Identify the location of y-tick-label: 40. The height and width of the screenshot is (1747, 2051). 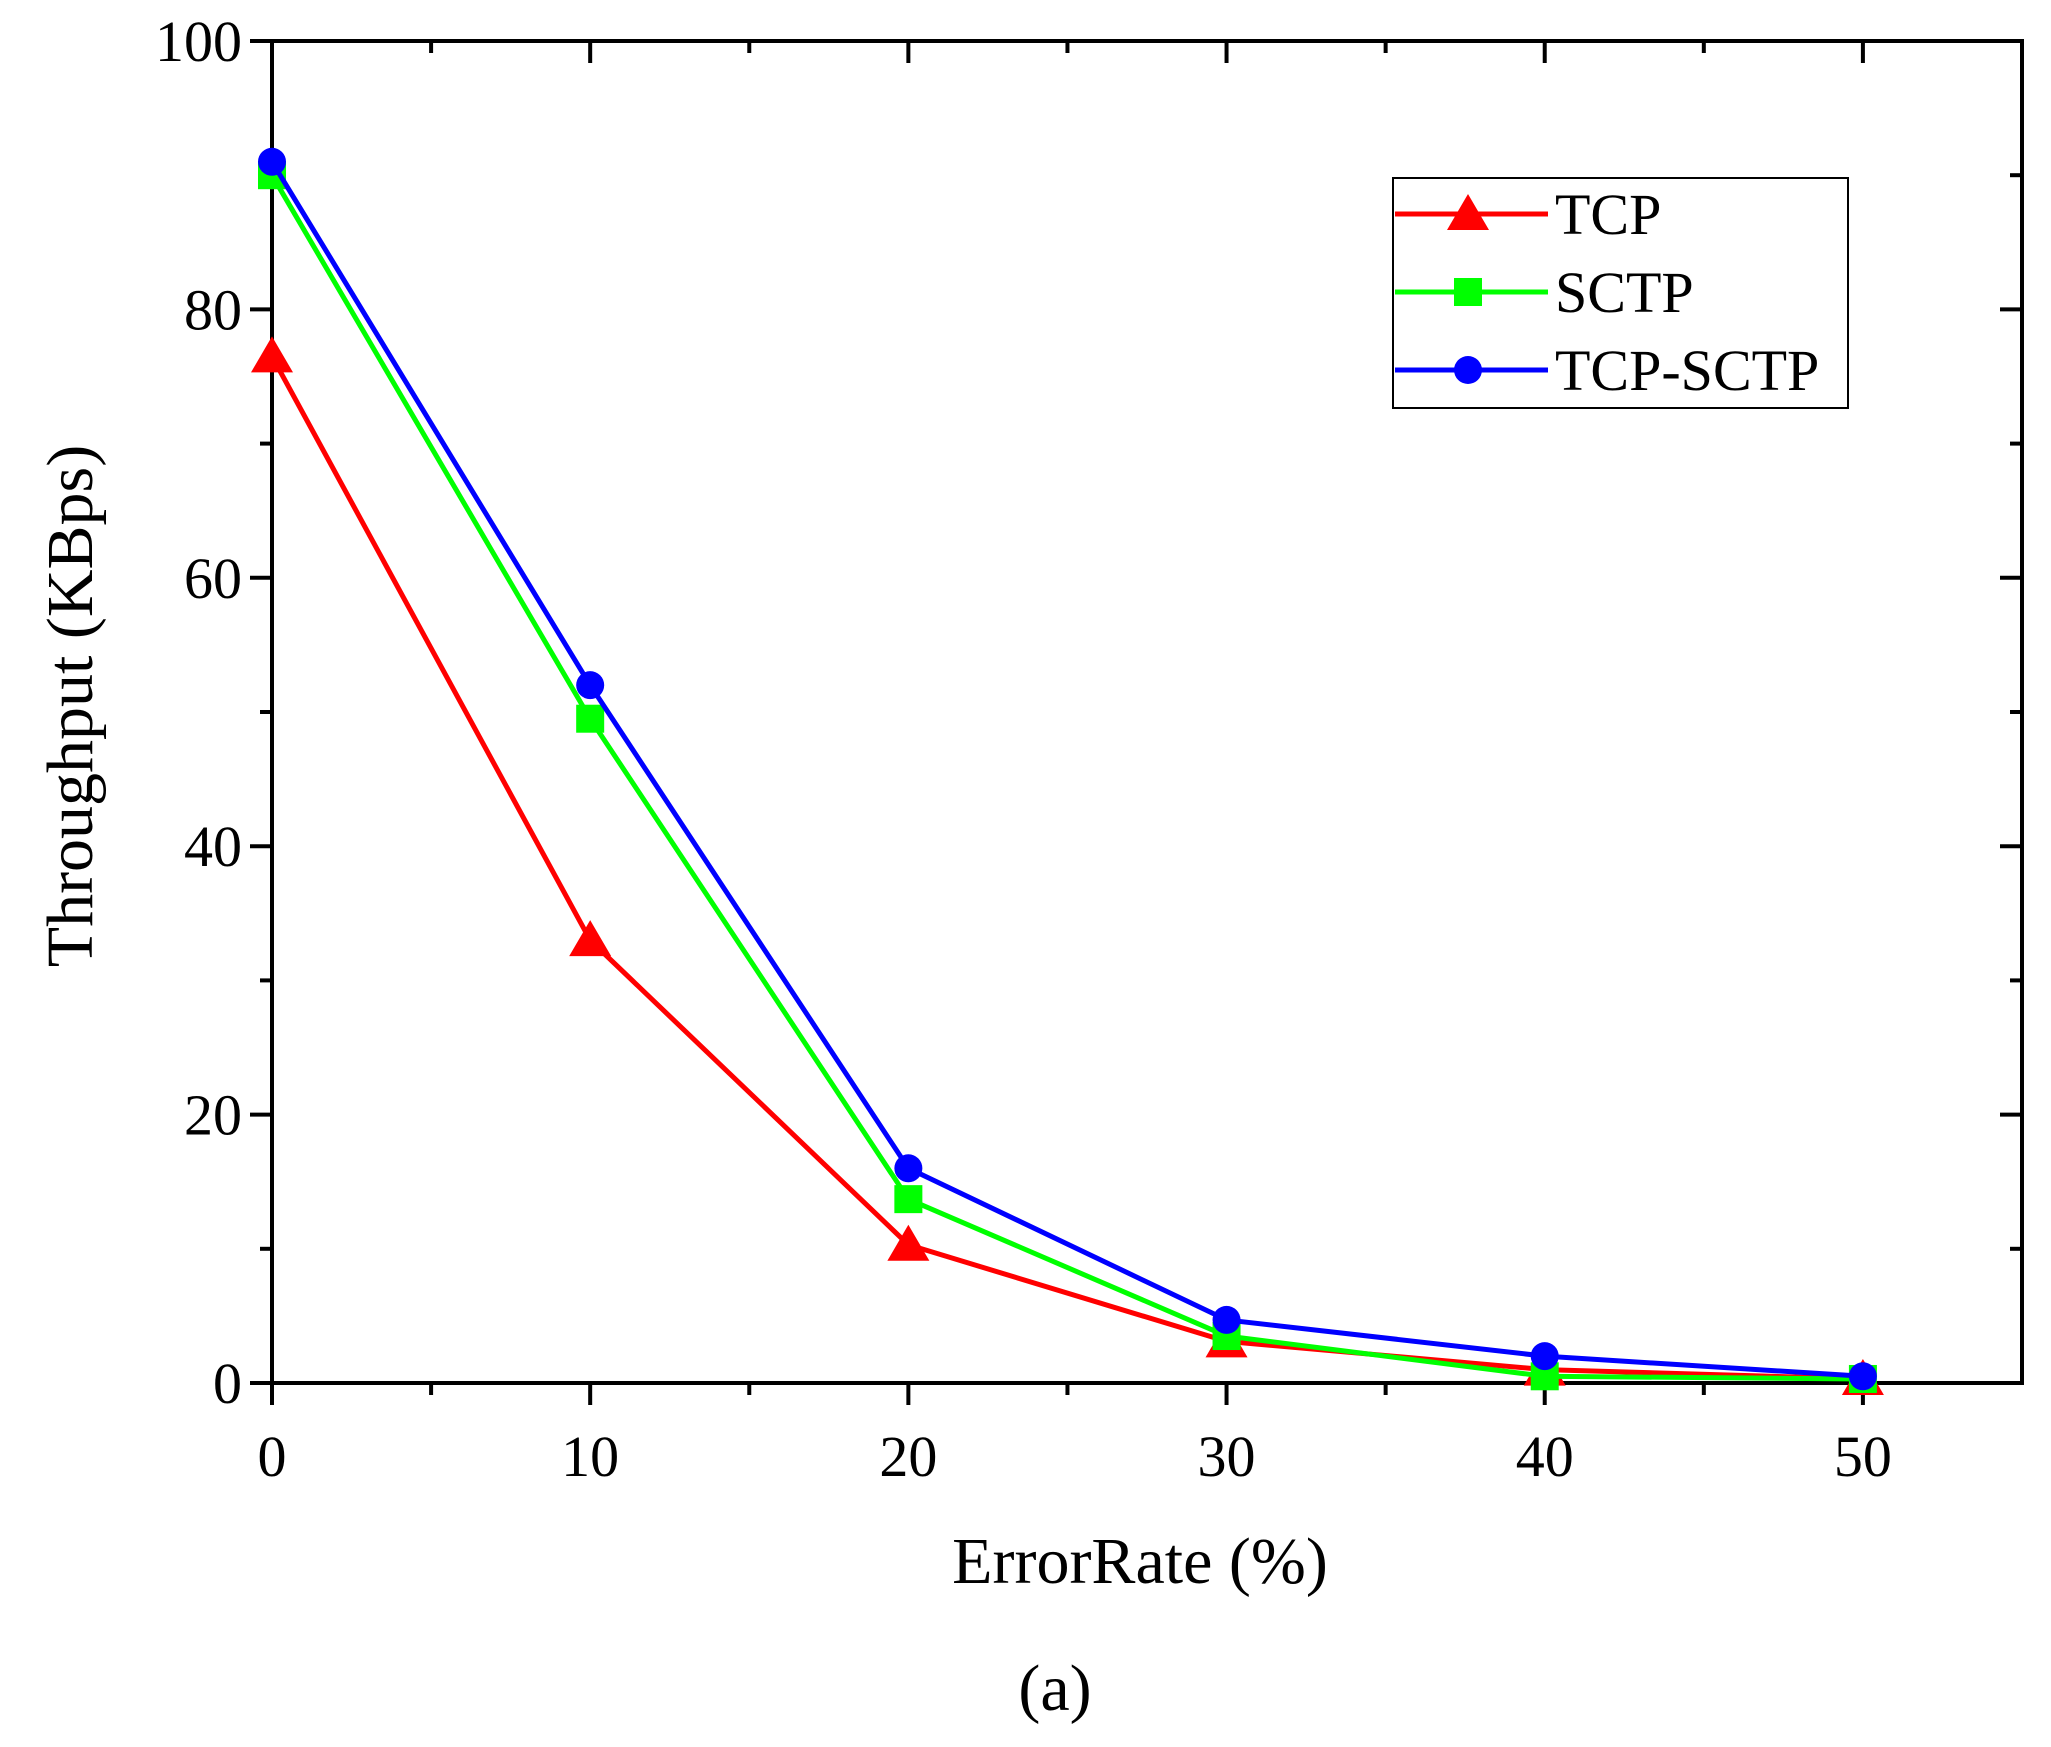
(213, 846).